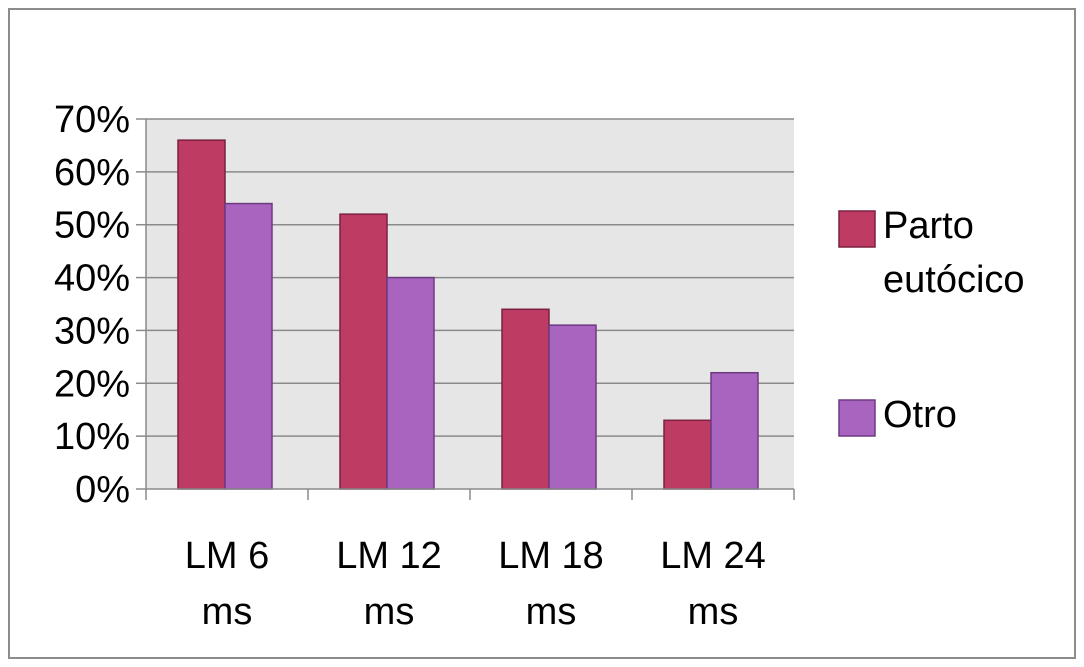 This screenshot has height=667, width=1084. Describe the element at coordinates (92, 384) in the screenshot. I see `y-tick-label: 20%` at that location.